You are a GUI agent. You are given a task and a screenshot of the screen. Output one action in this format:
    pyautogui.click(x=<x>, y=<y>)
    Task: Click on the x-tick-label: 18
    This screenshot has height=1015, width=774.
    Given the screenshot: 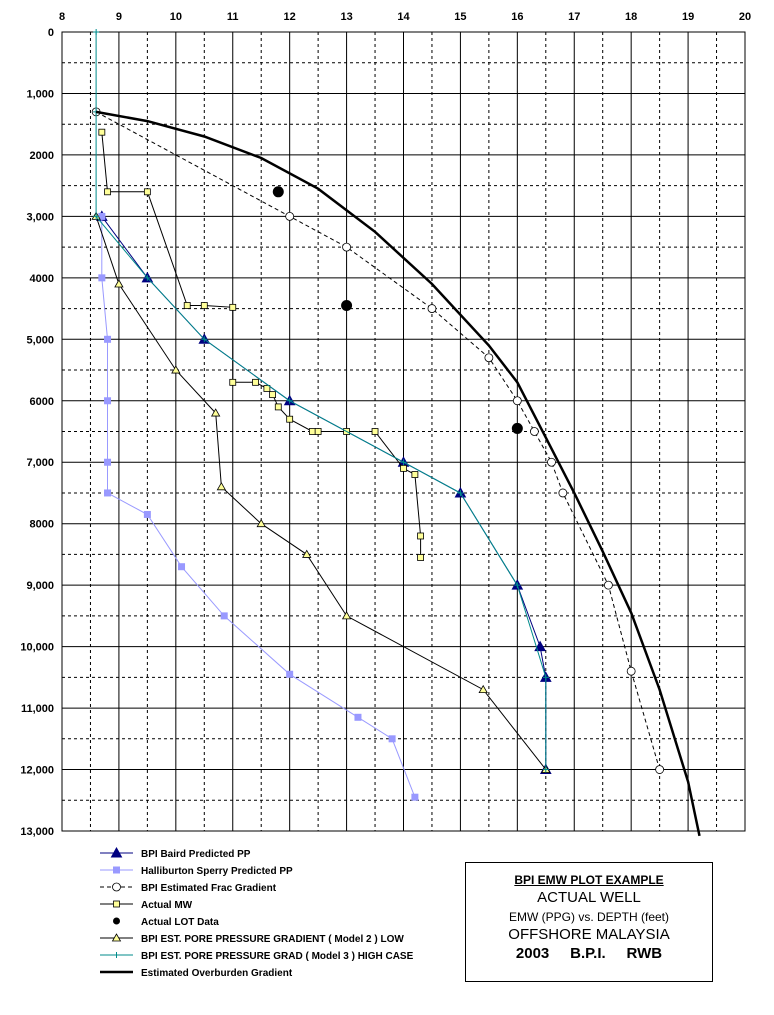 What is the action you would take?
    pyautogui.click(x=631, y=17)
    